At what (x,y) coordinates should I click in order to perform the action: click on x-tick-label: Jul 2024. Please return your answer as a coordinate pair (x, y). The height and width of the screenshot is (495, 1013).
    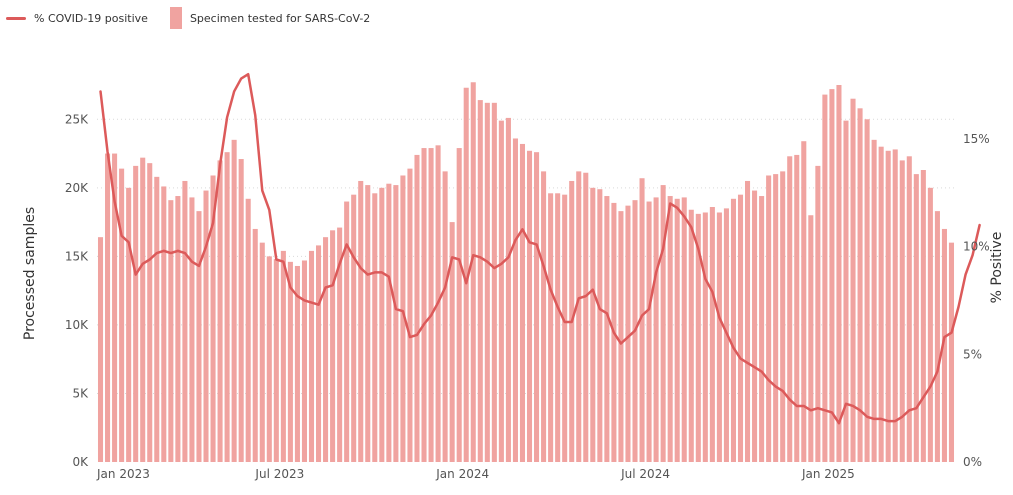
    Looking at the image, I should click on (645, 474).